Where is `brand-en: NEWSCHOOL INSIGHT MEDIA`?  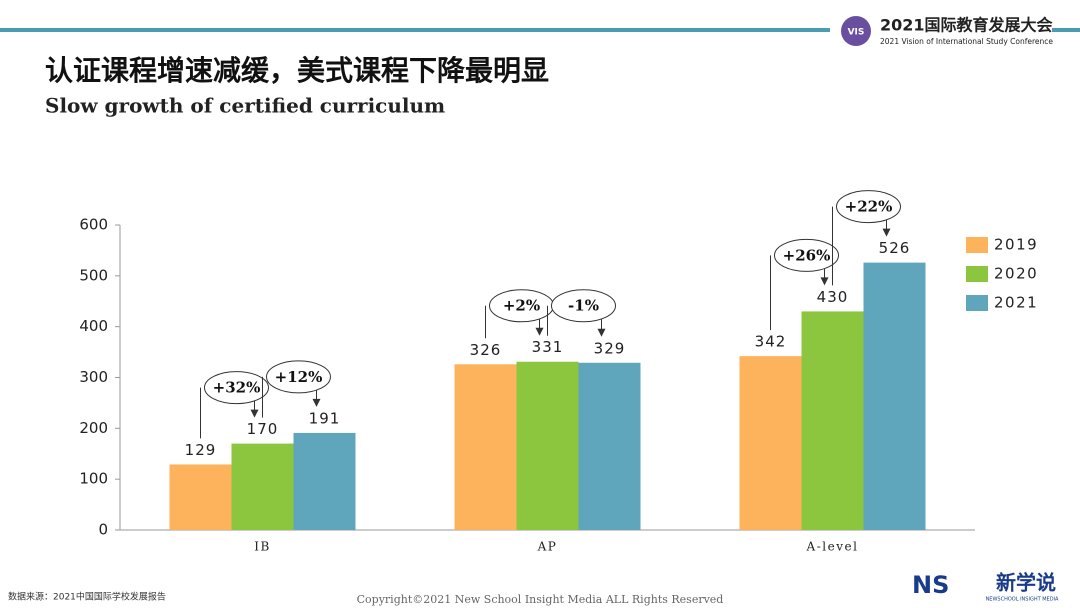
brand-en: NEWSCHOOL INSIGHT MEDIA is located at coordinates (1022, 600).